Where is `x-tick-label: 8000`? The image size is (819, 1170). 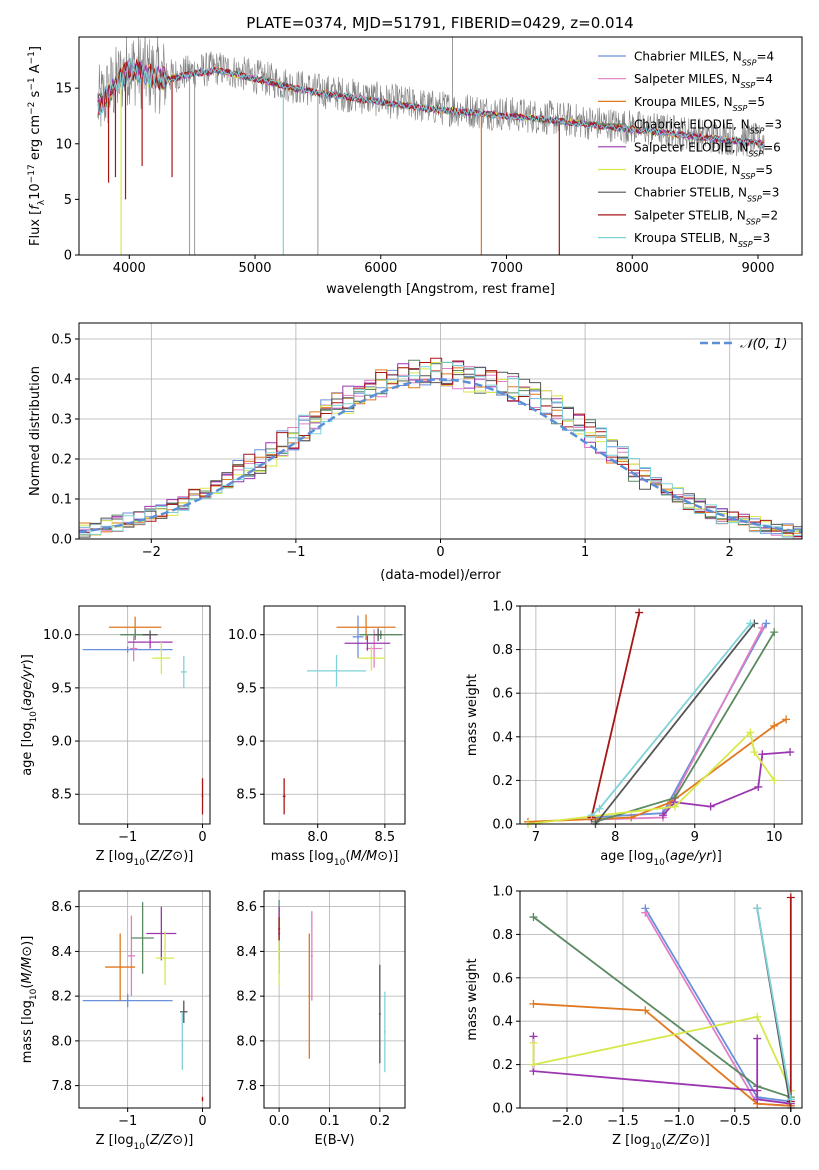 x-tick-label: 8000 is located at coordinates (632, 268).